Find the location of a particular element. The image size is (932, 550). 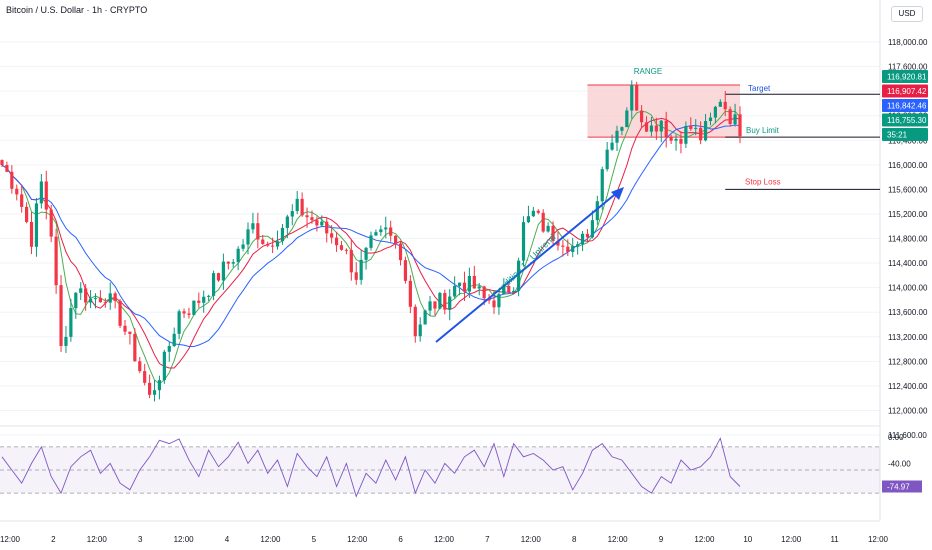

price-tick-label: 114,000.00 is located at coordinates (908, 288).